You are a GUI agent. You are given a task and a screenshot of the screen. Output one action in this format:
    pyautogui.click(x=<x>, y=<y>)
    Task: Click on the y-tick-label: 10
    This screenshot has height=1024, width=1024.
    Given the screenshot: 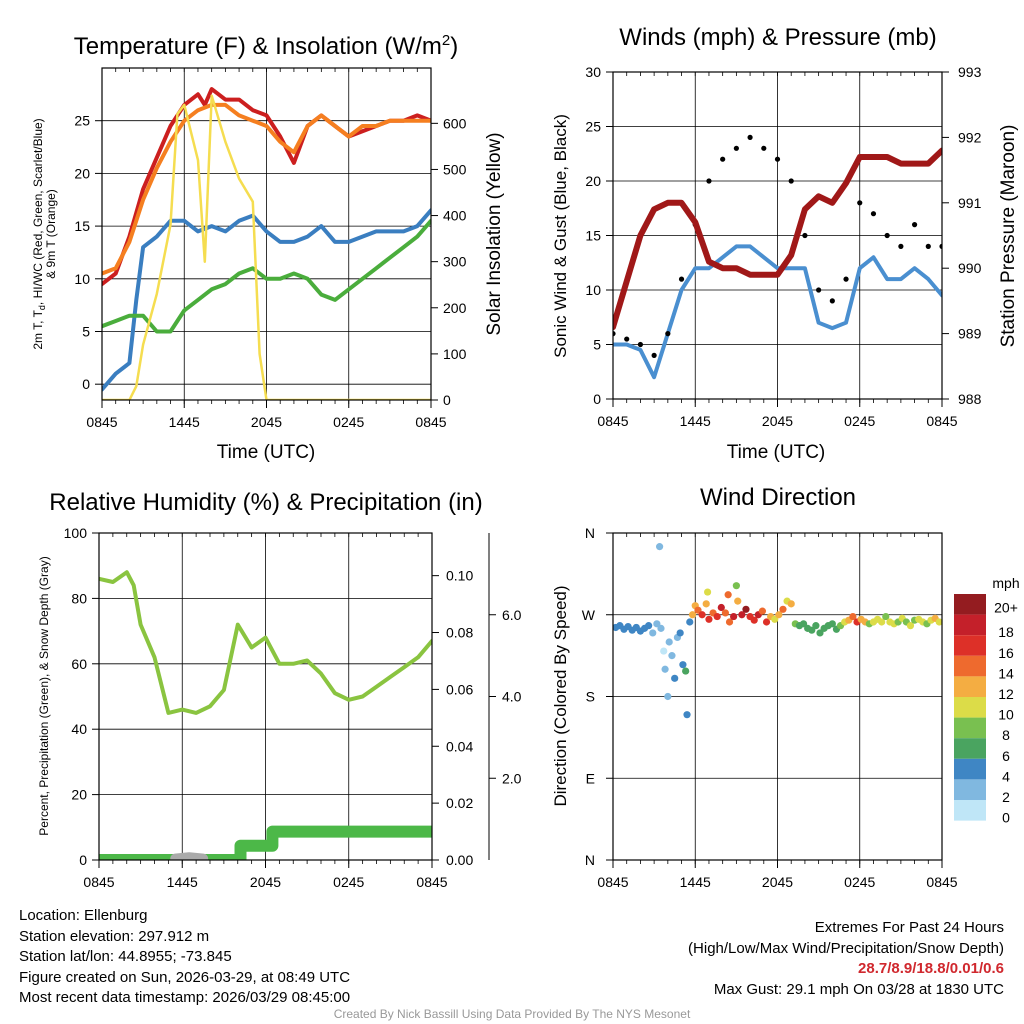 What is the action you would take?
    pyautogui.click(x=82, y=279)
    